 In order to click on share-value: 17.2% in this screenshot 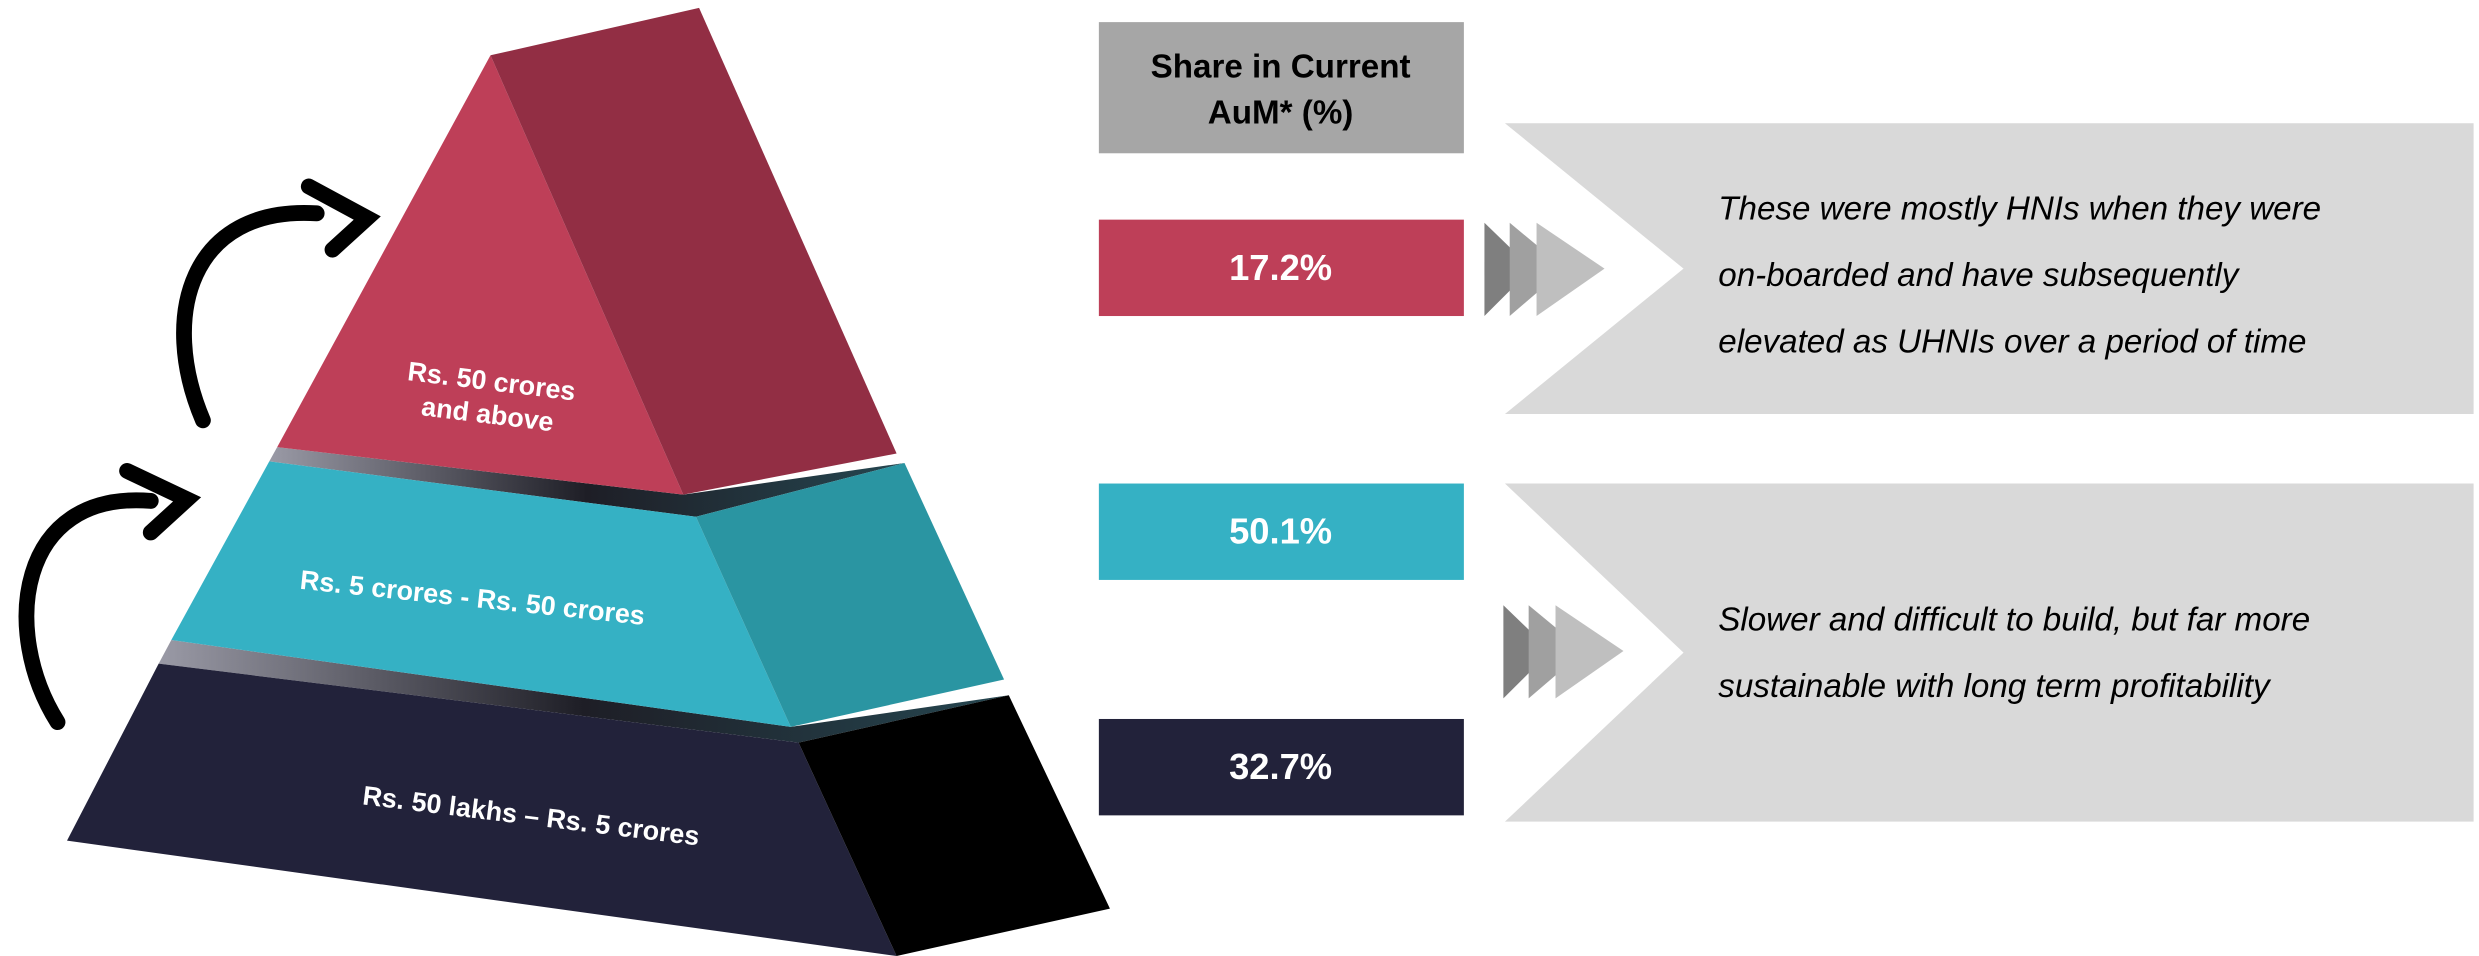, I will do `click(1280, 267)`.